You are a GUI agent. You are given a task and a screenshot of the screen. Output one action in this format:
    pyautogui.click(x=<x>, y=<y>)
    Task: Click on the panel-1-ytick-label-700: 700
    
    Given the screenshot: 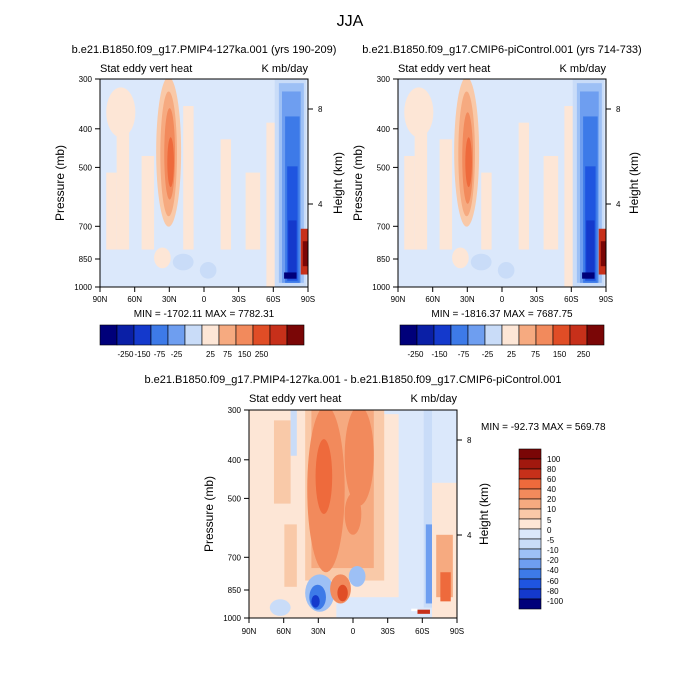 What is the action you would take?
    pyautogui.click(x=86, y=226)
    